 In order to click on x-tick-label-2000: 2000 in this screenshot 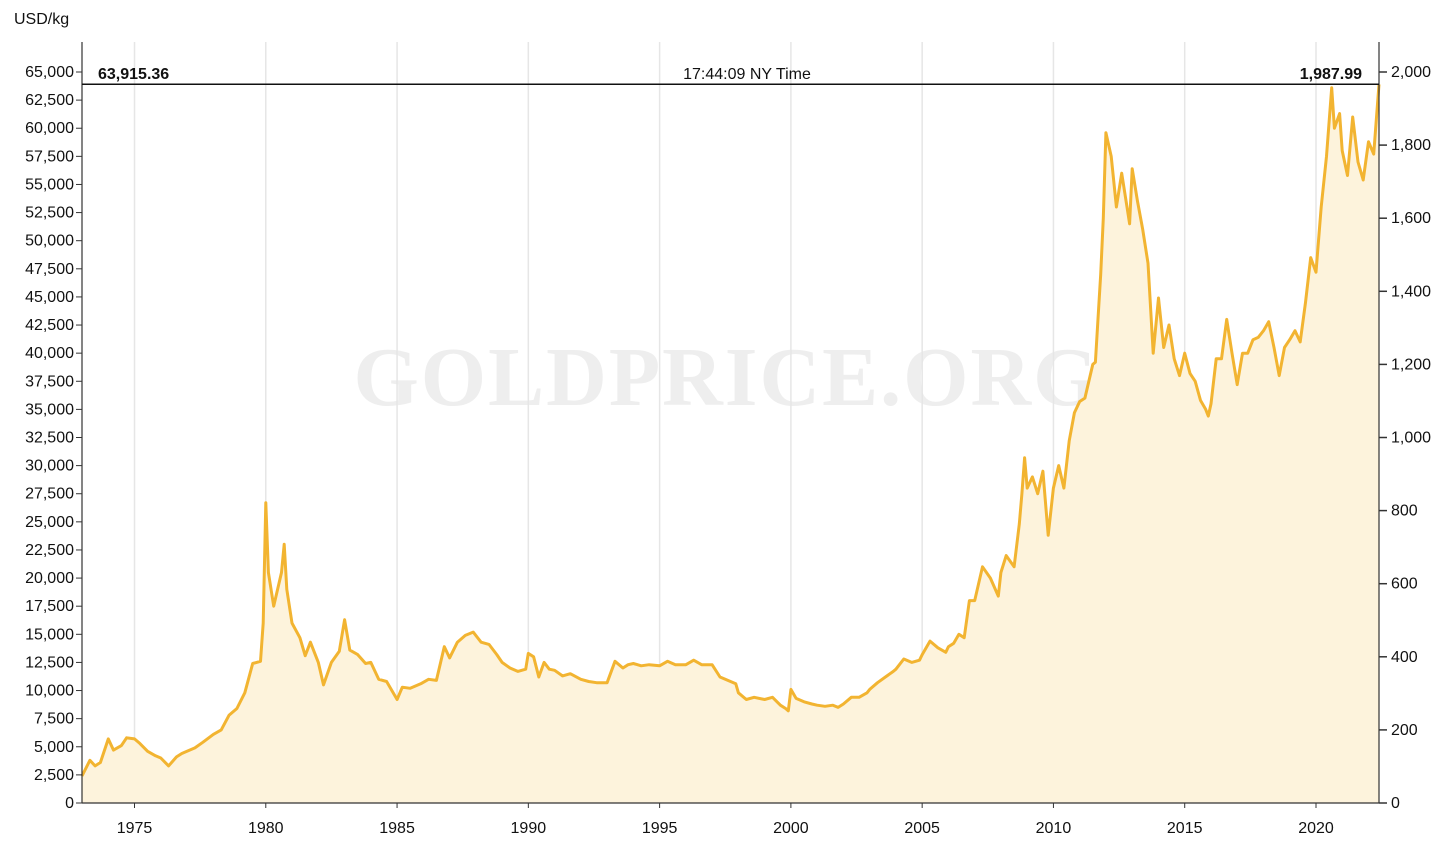, I will do `click(791, 828)`.